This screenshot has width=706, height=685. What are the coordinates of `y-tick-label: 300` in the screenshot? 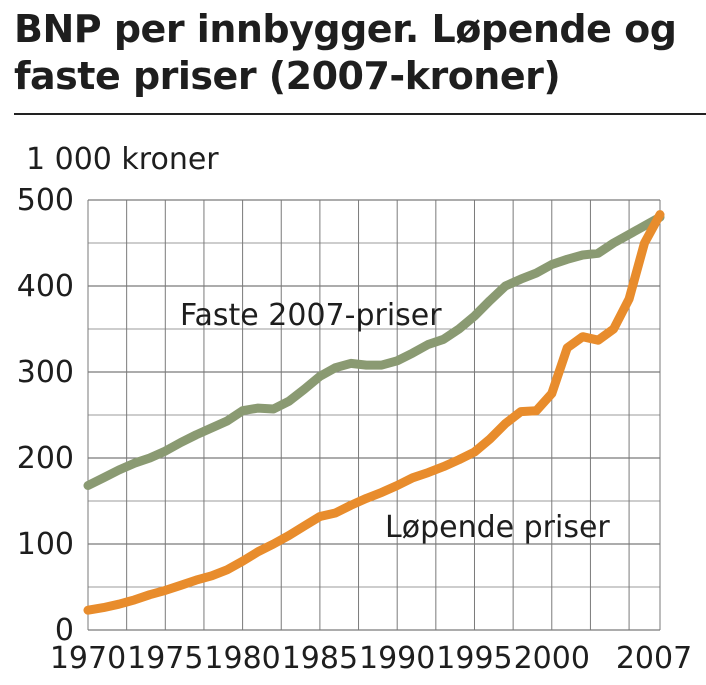 It's located at (45, 372).